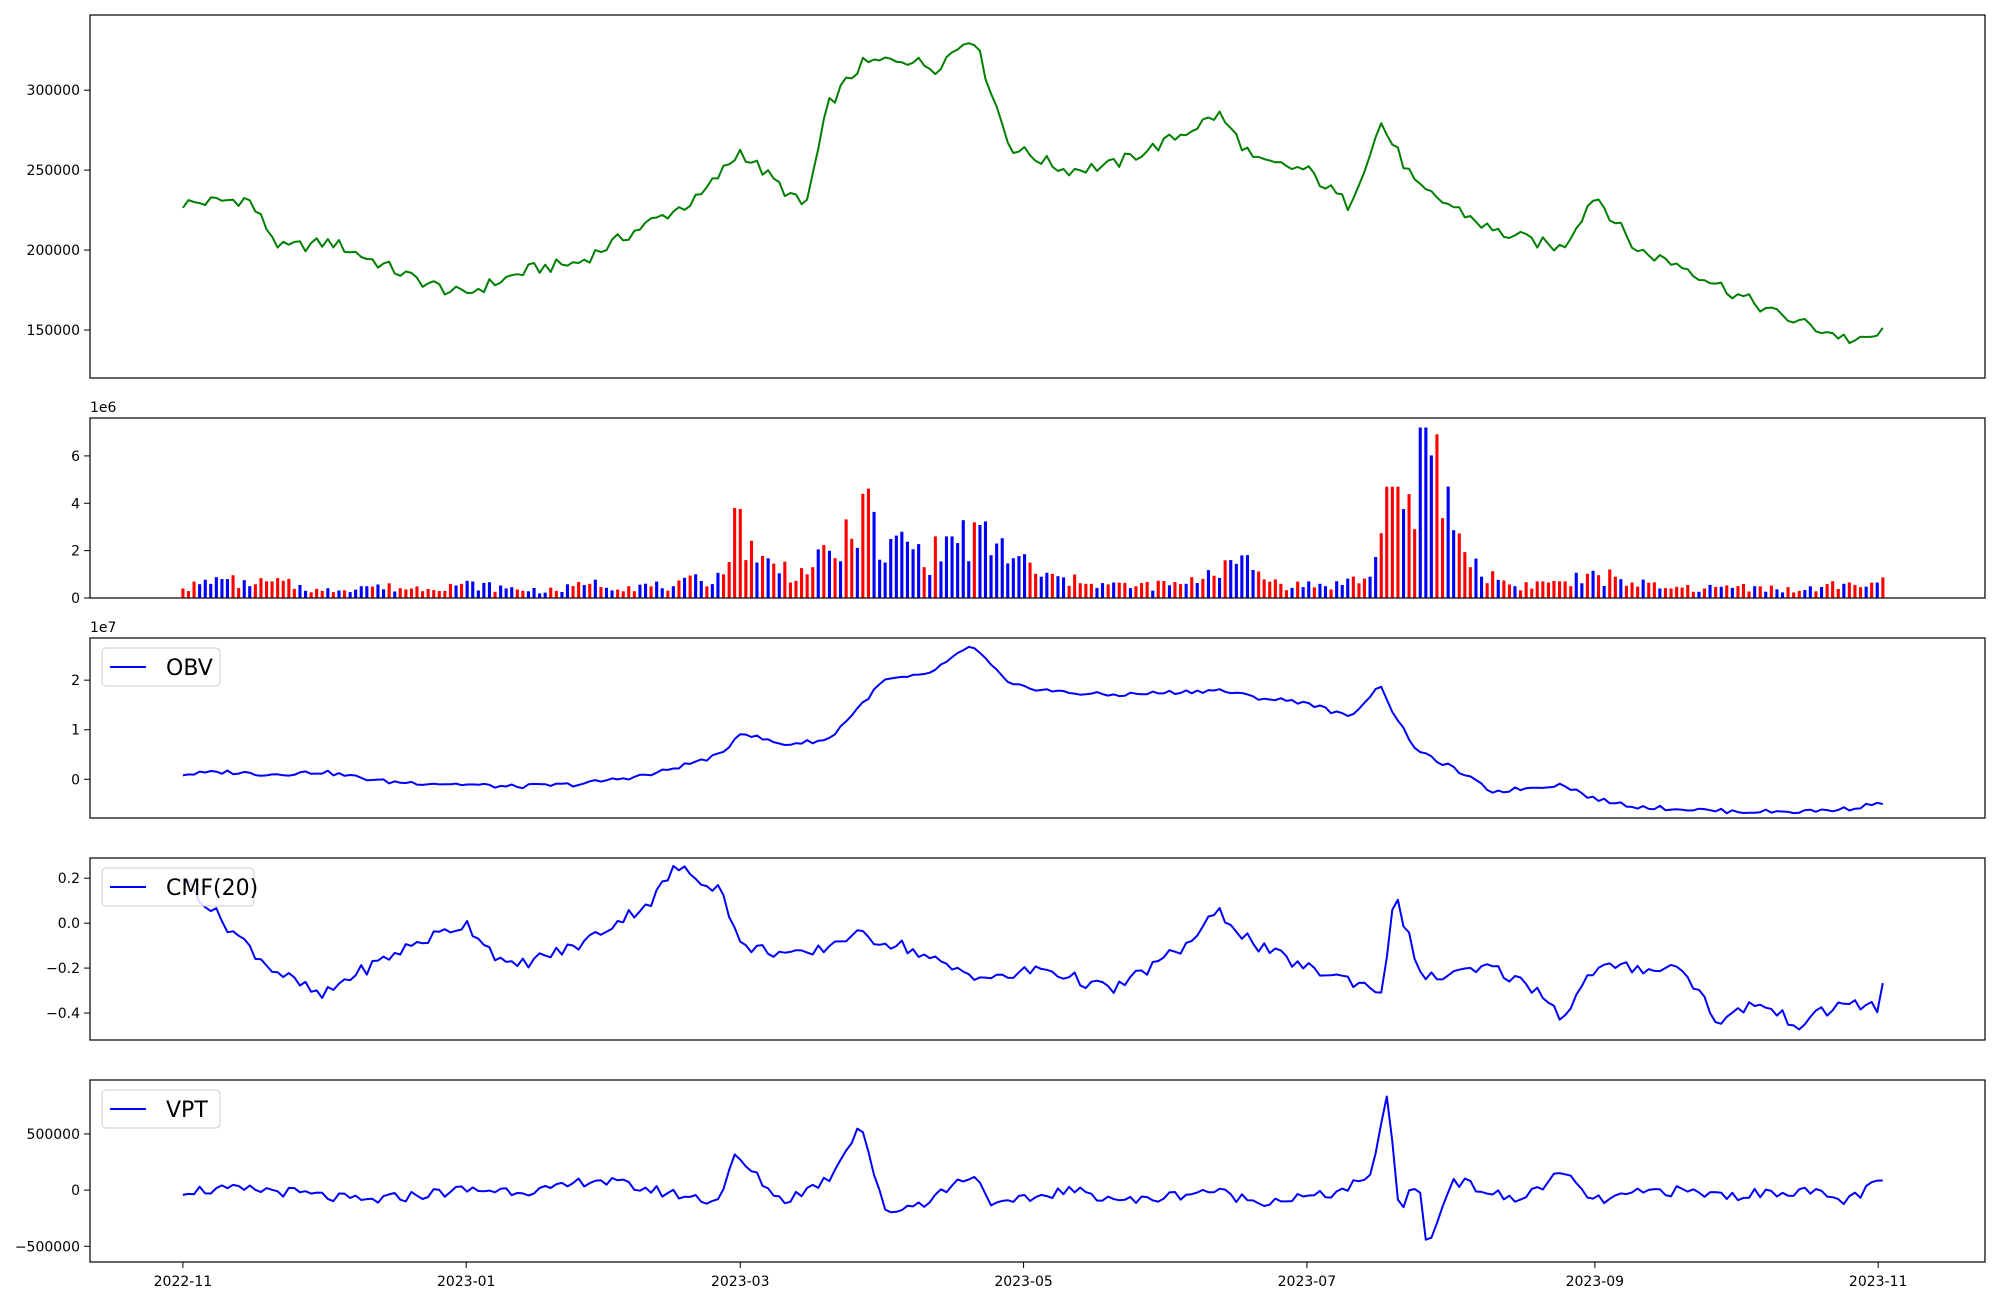 Image resolution: width=2000 pixels, height=1300 pixels. What do you see at coordinates (466, 1282) in the screenshot?
I see `x-tick-label: 2023-01` at bounding box center [466, 1282].